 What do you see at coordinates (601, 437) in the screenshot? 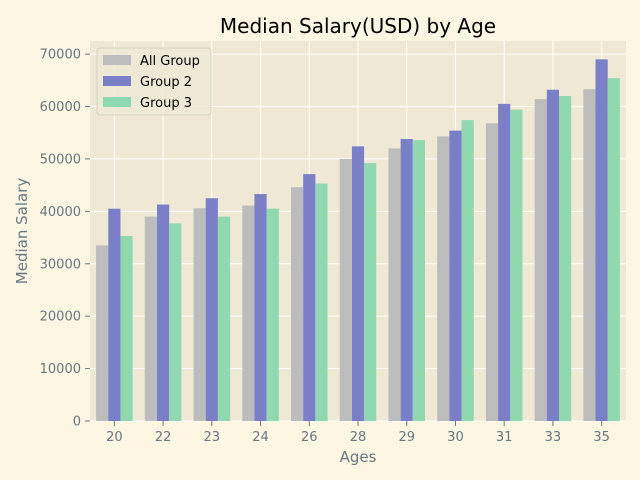
I see `x-tick-label: 35` at bounding box center [601, 437].